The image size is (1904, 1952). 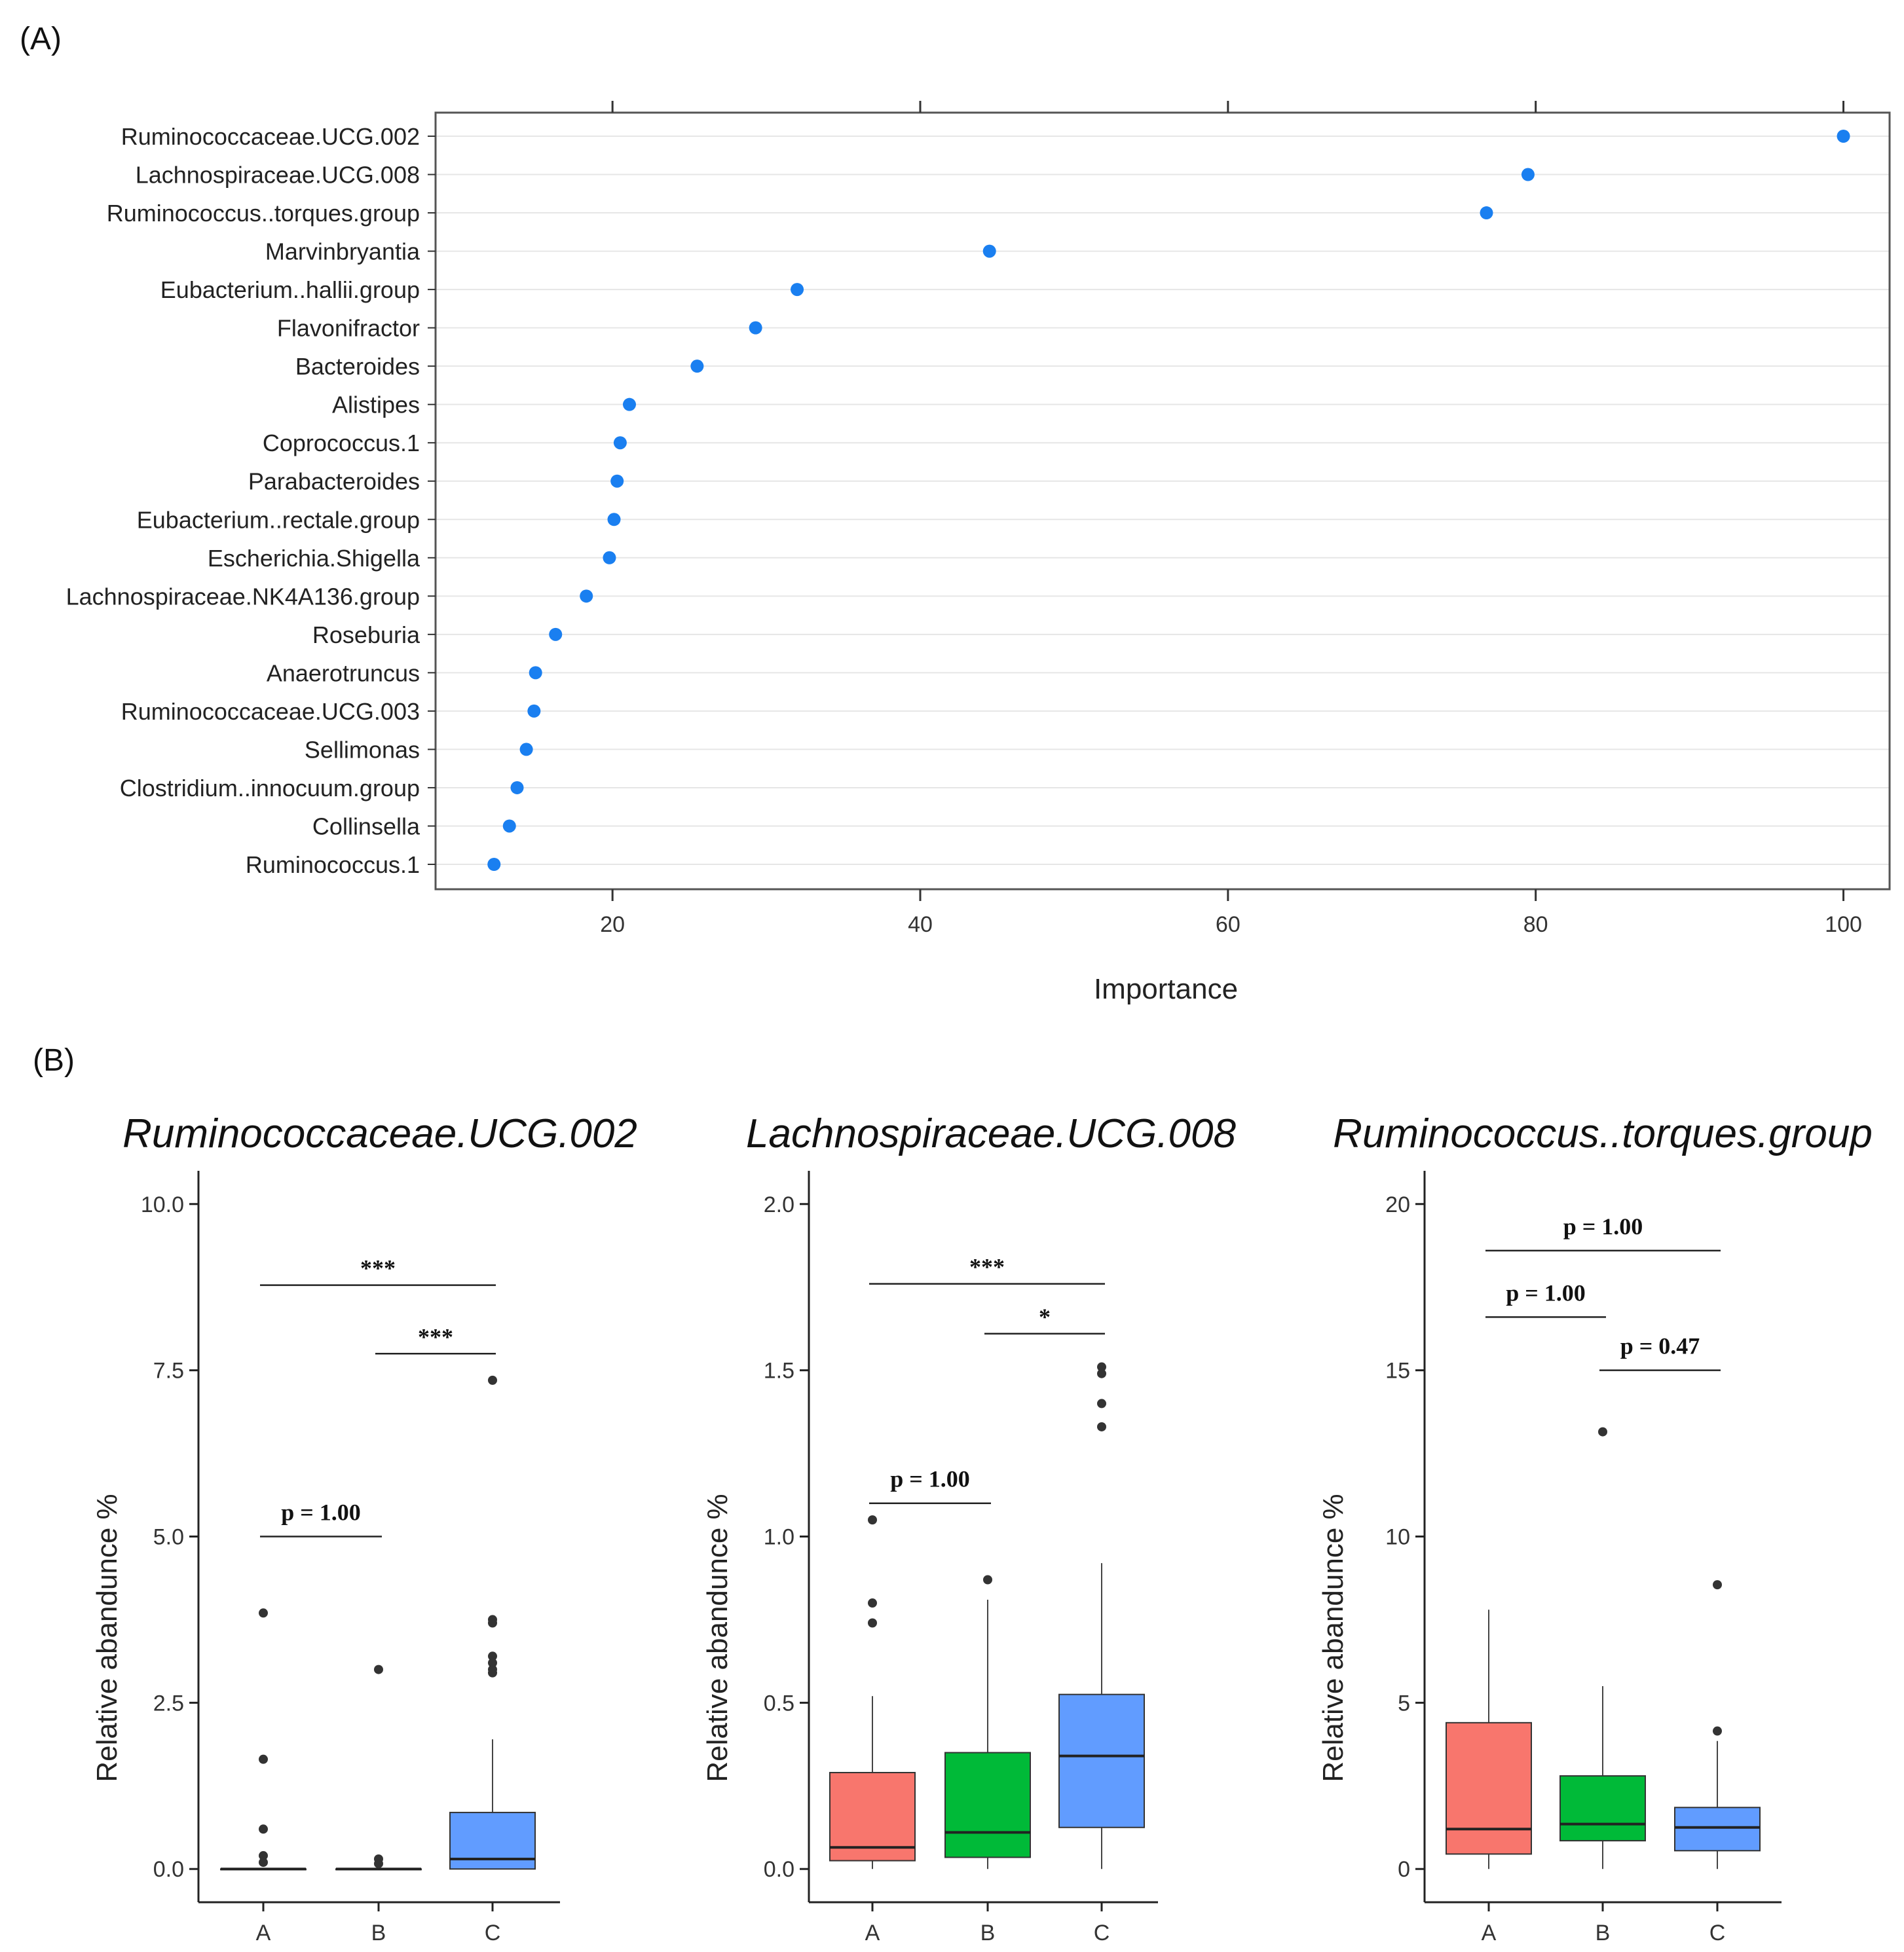 I want to click on y-tick-label: 2.5, so click(x=168, y=1703).